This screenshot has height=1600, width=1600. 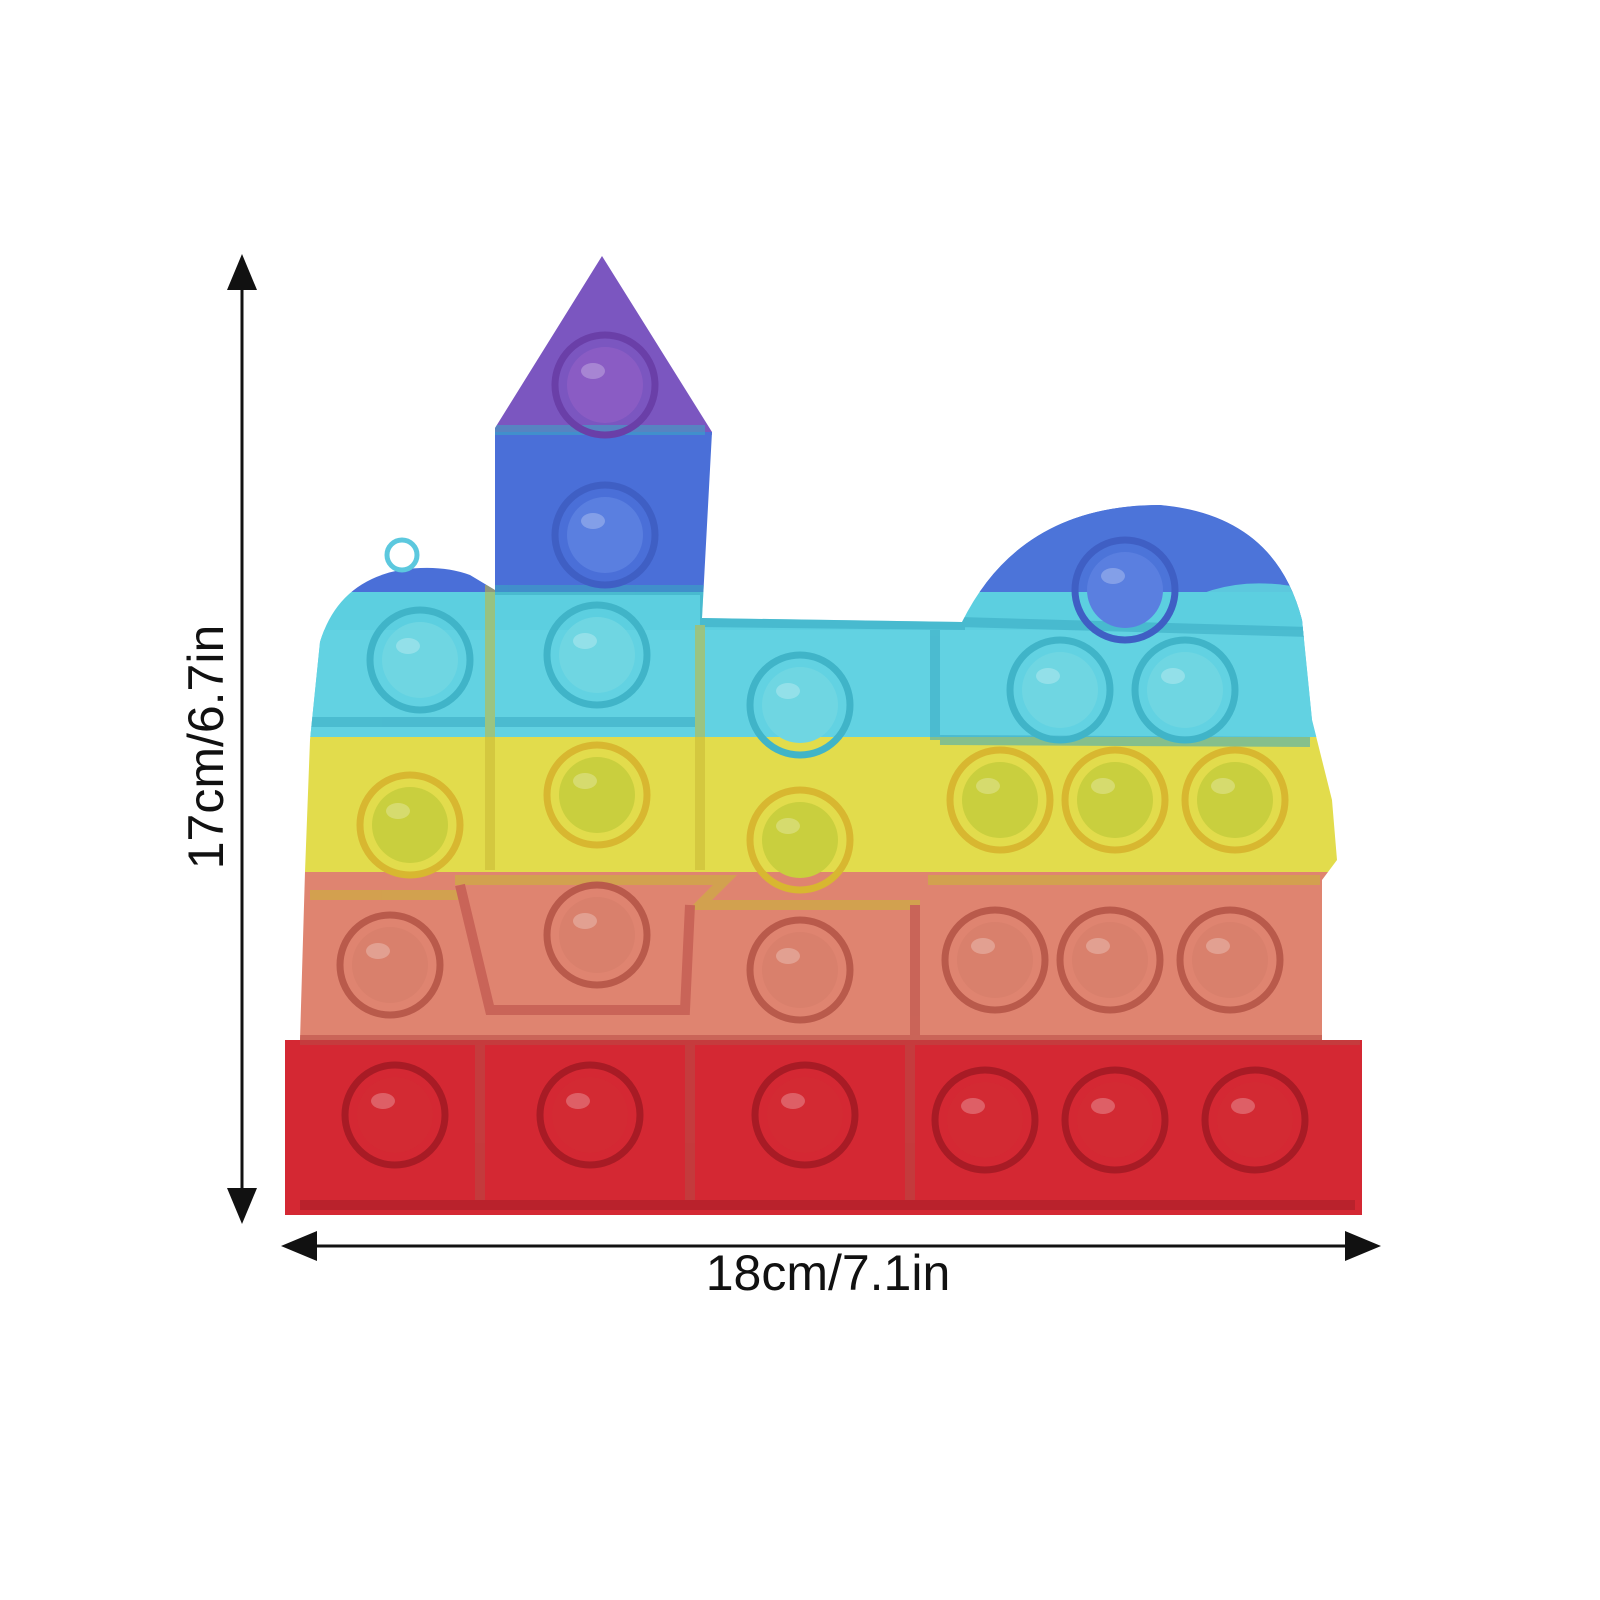 I want to click on width-label: 18cm/7.1in, so click(x=828, y=1273).